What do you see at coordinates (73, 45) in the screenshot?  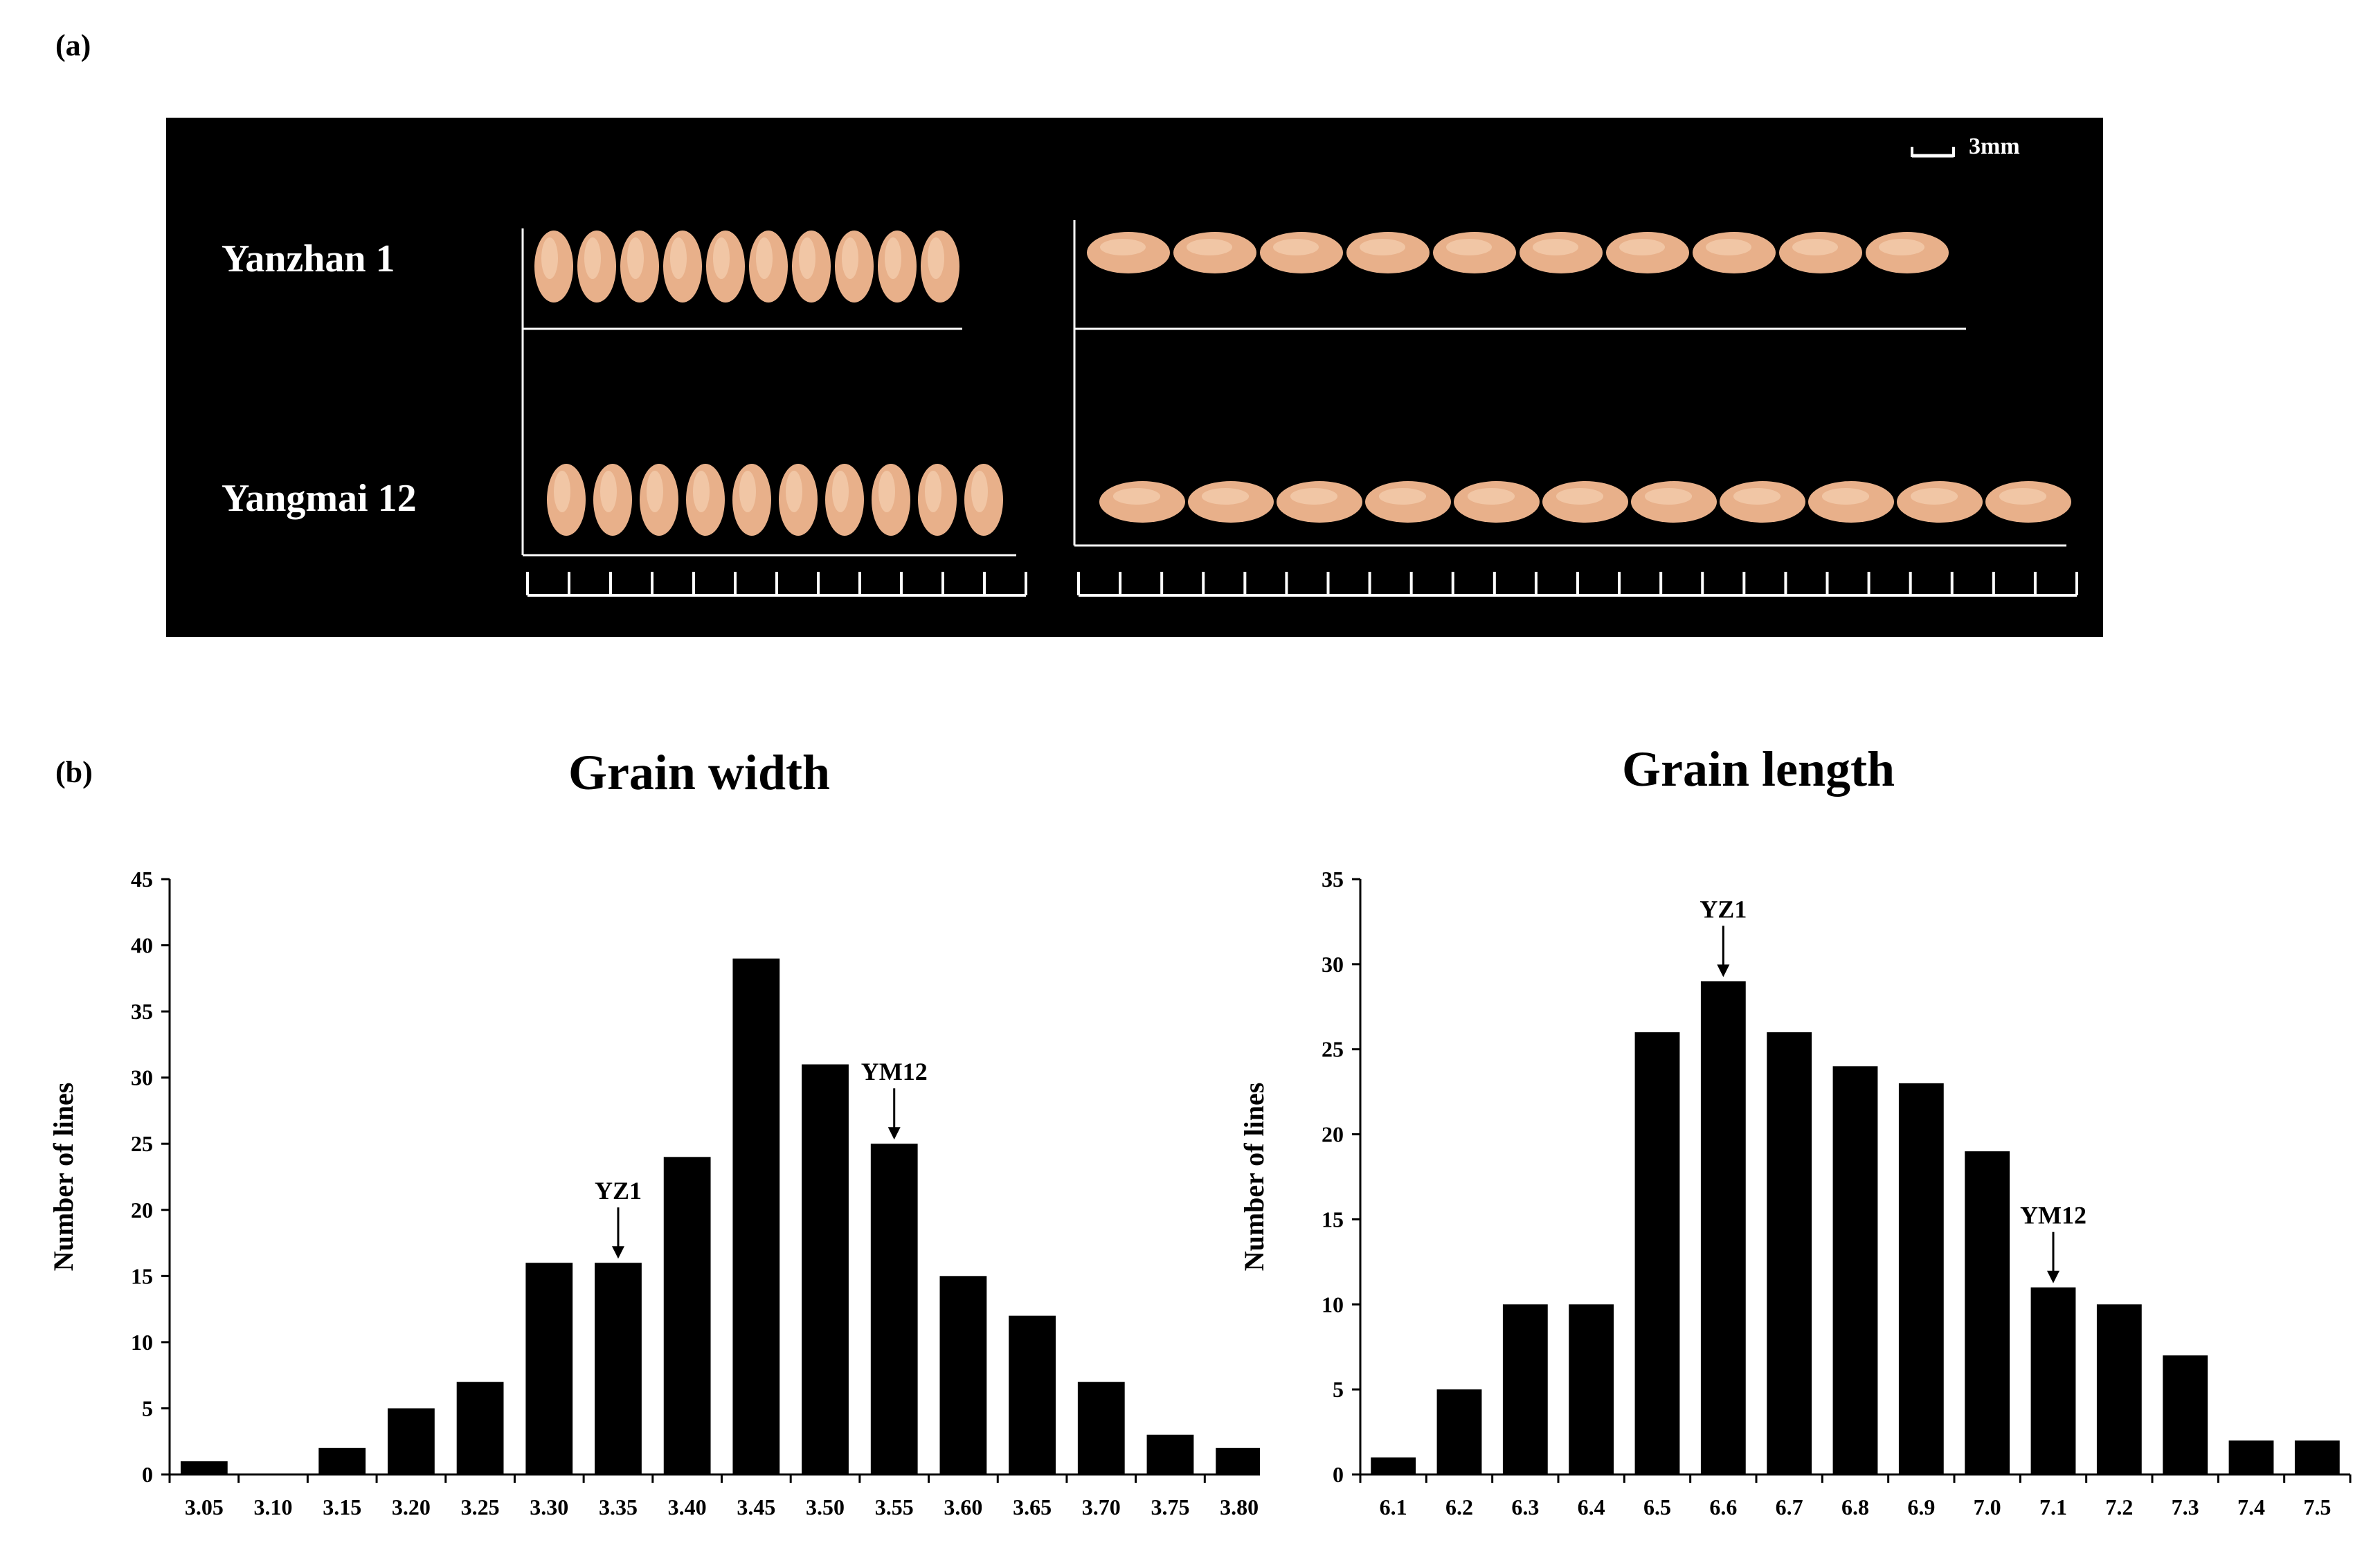 I see `panel-label-a: (a)` at bounding box center [73, 45].